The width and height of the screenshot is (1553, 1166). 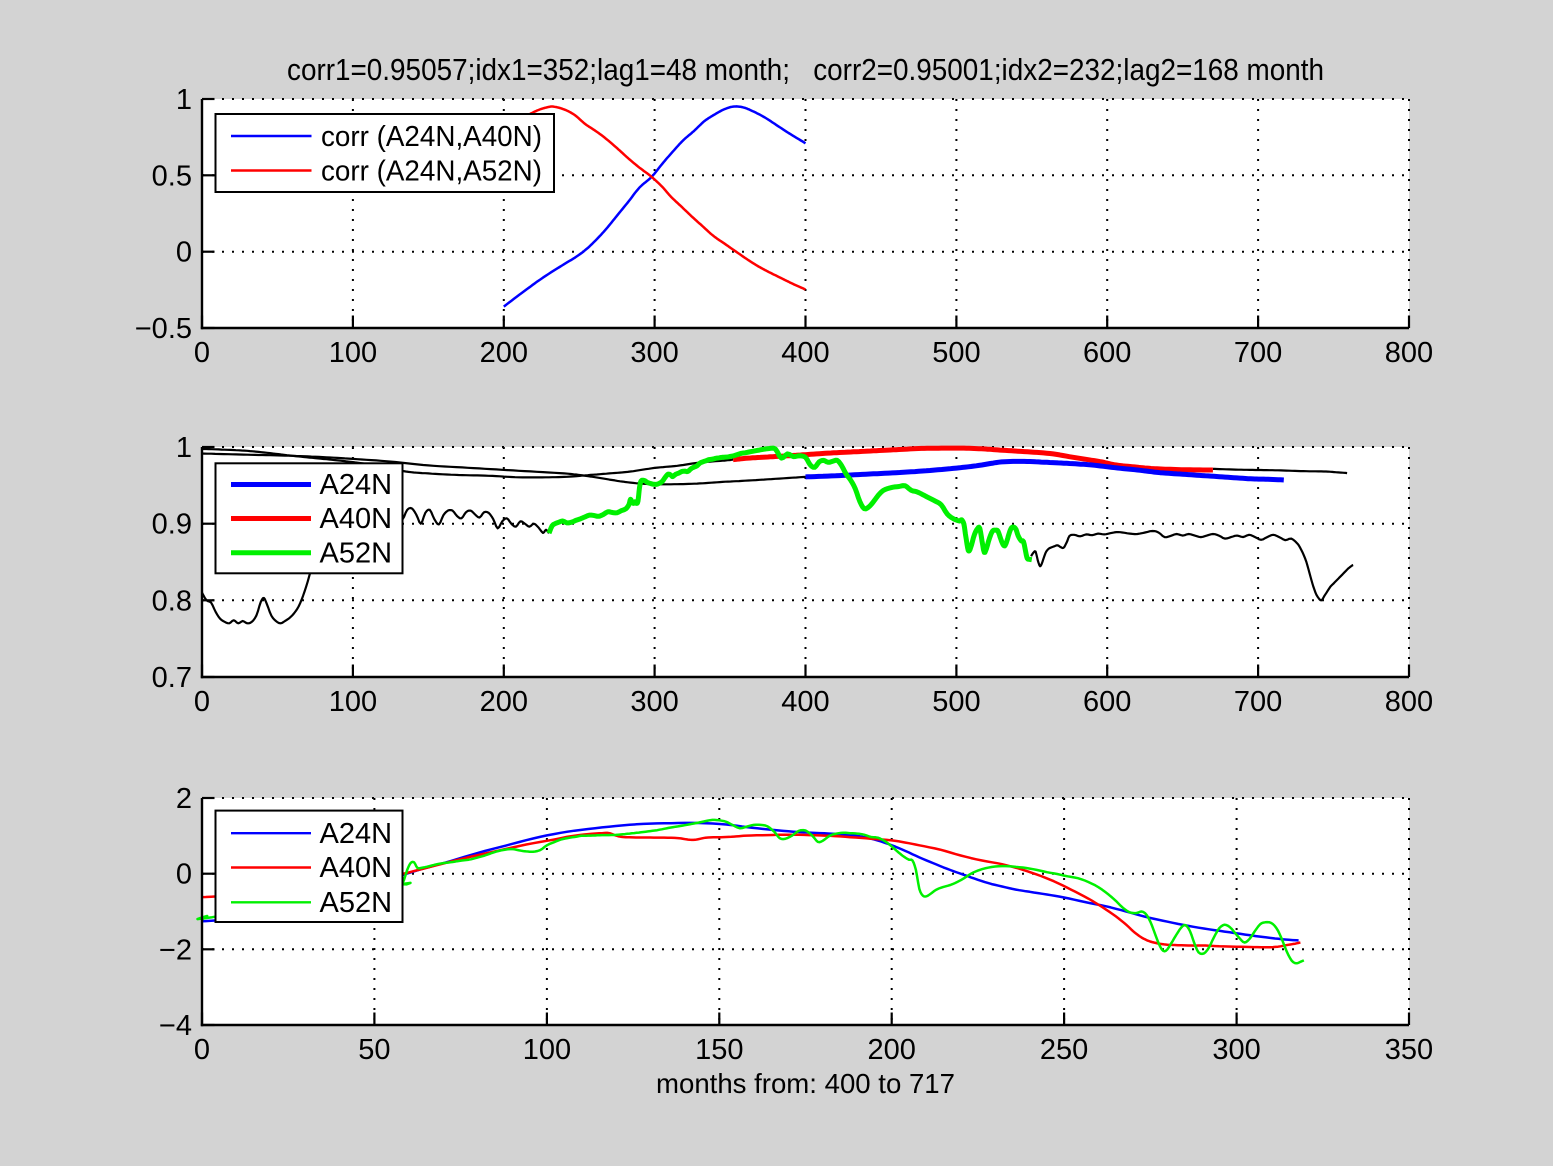 I want to click on svg-text: −2, so click(x=175, y=950).